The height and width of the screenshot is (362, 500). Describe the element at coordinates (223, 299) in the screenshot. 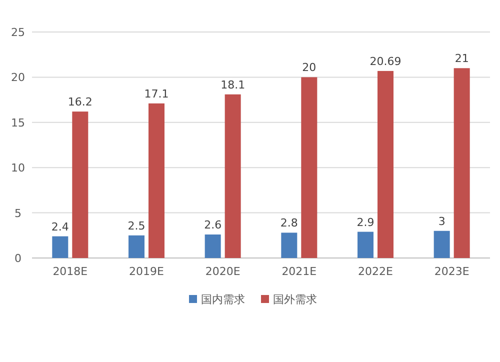

I see `legend-label: 国内需求` at that location.